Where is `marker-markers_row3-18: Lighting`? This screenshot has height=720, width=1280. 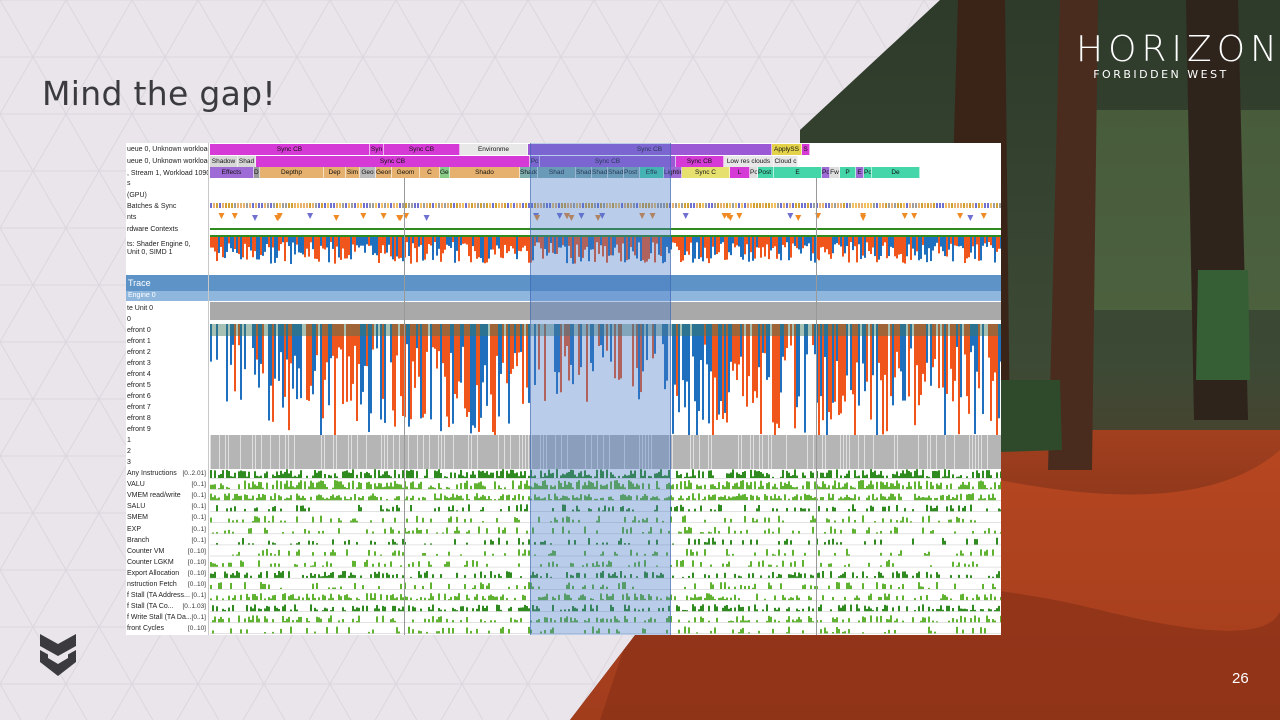 marker-markers_row3-18: Lighting is located at coordinates (673, 172).